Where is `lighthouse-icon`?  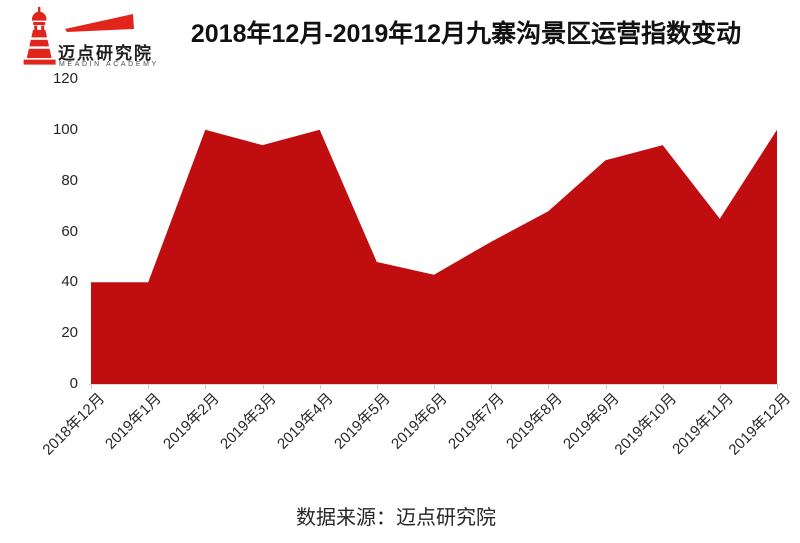 lighthouse-icon is located at coordinates (78, 36).